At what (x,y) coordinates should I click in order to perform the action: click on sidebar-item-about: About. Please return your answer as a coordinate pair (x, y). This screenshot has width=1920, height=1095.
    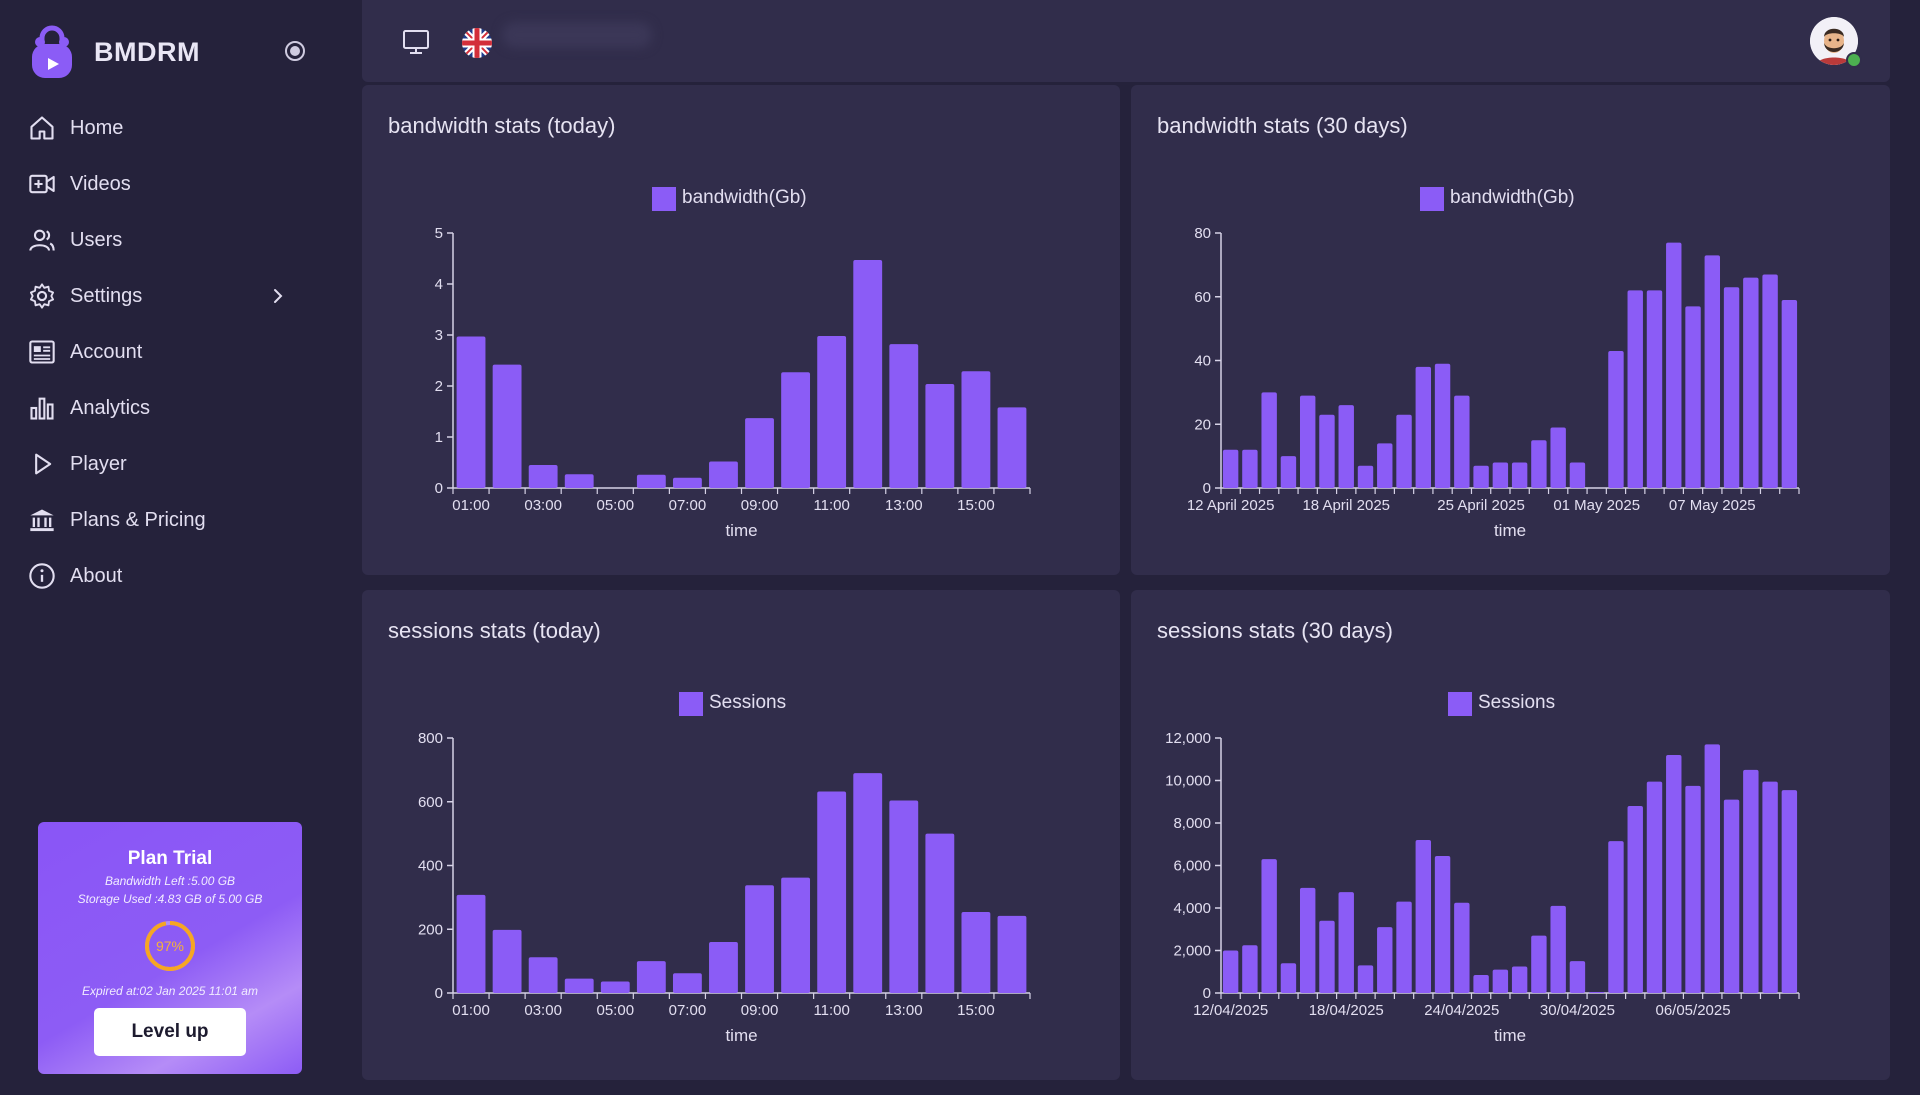
    Looking at the image, I should click on (172, 576).